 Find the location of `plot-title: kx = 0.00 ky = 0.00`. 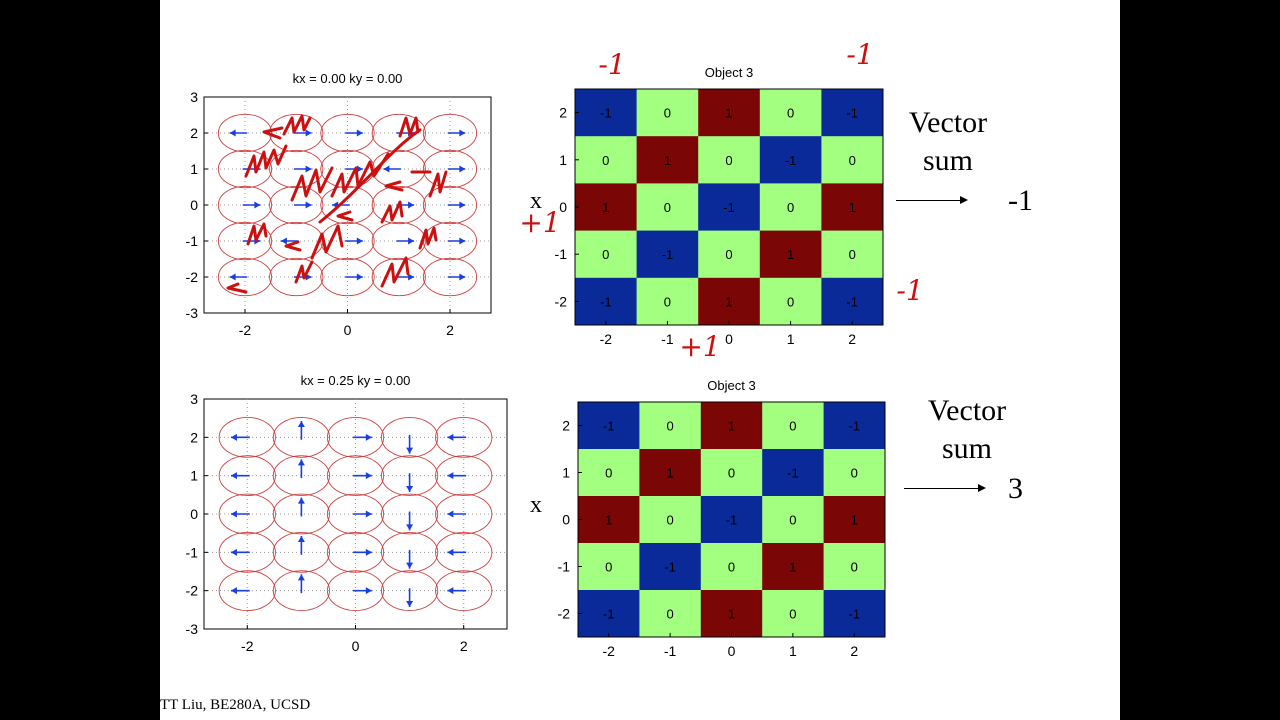

plot-title: kx = 0.00 ky = 0.00 is located at coordinates (348, 78).